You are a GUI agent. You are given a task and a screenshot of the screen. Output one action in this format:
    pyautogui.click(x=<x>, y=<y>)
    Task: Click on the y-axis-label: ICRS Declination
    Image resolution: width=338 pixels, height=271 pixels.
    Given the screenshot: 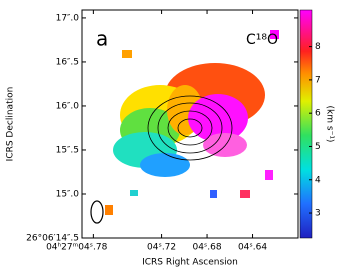 What is the action you would take?
    pyautogui.click(x=11, y=124)
    